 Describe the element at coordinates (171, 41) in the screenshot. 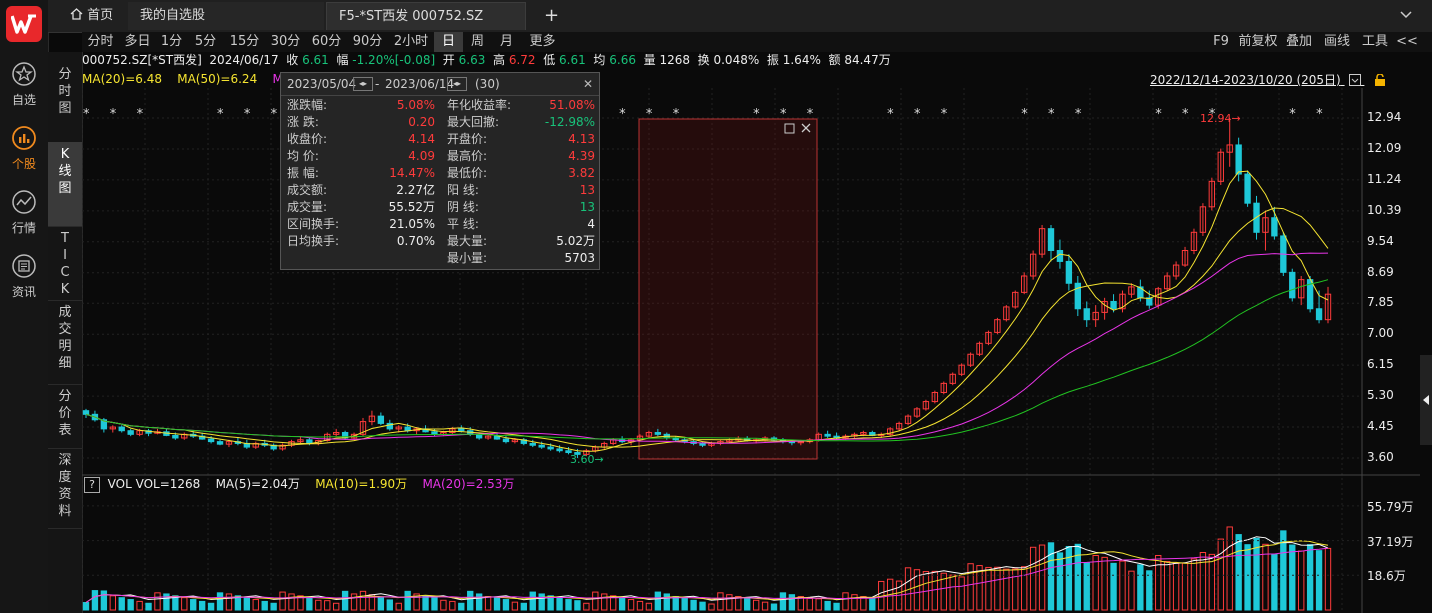

I see `period-2: 1分` at that location.